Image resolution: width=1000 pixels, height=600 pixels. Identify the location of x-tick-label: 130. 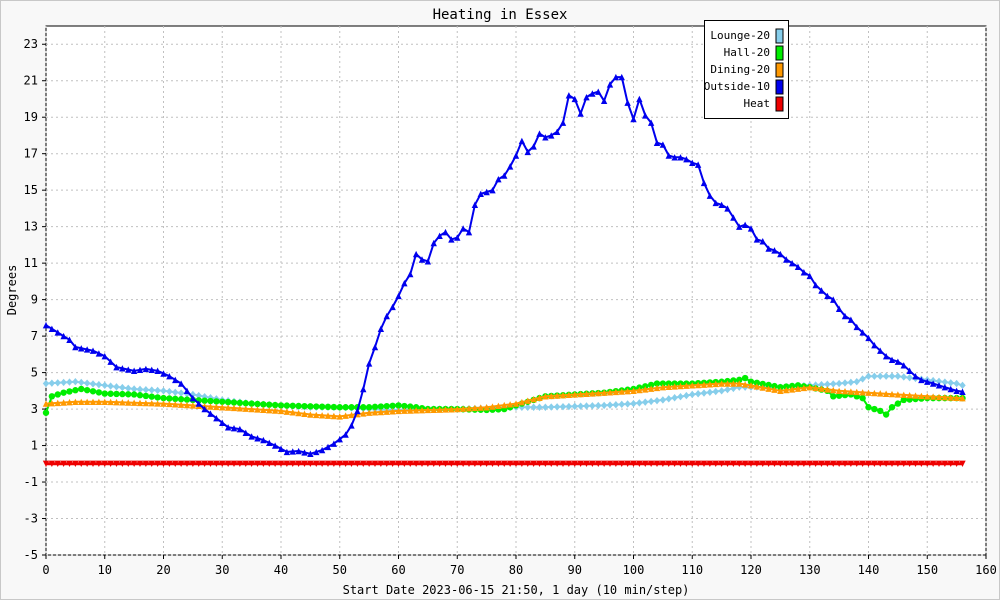
(810, 570).